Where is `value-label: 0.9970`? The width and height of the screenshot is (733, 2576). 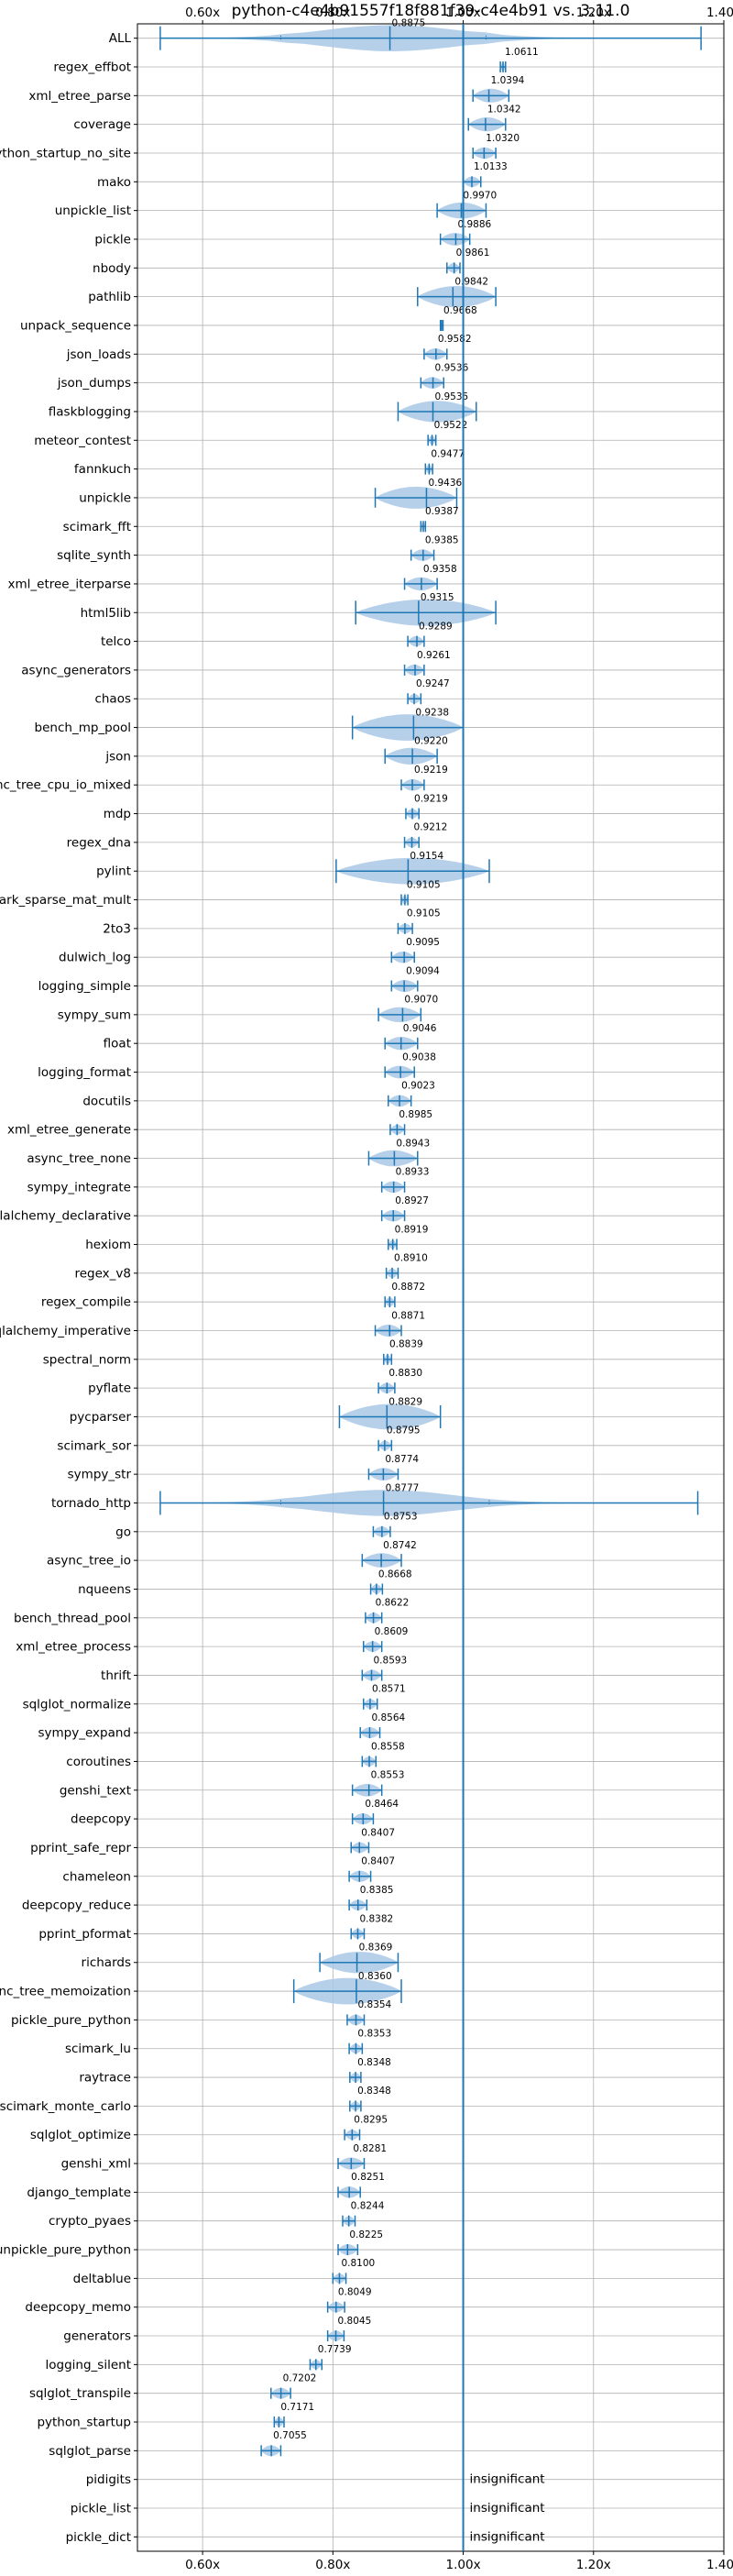 value-label: 0.9970 is located at coordinates (480, 195).